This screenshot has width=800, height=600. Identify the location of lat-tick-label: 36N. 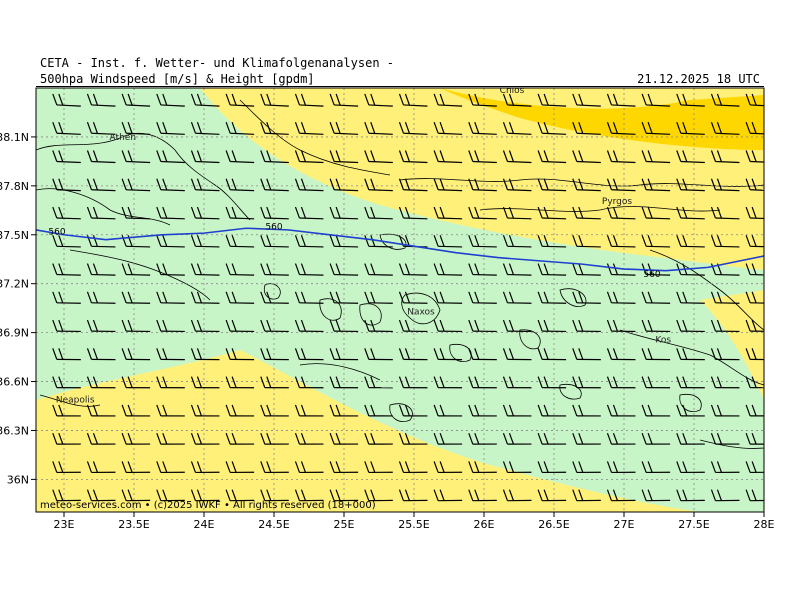
(18, 479).